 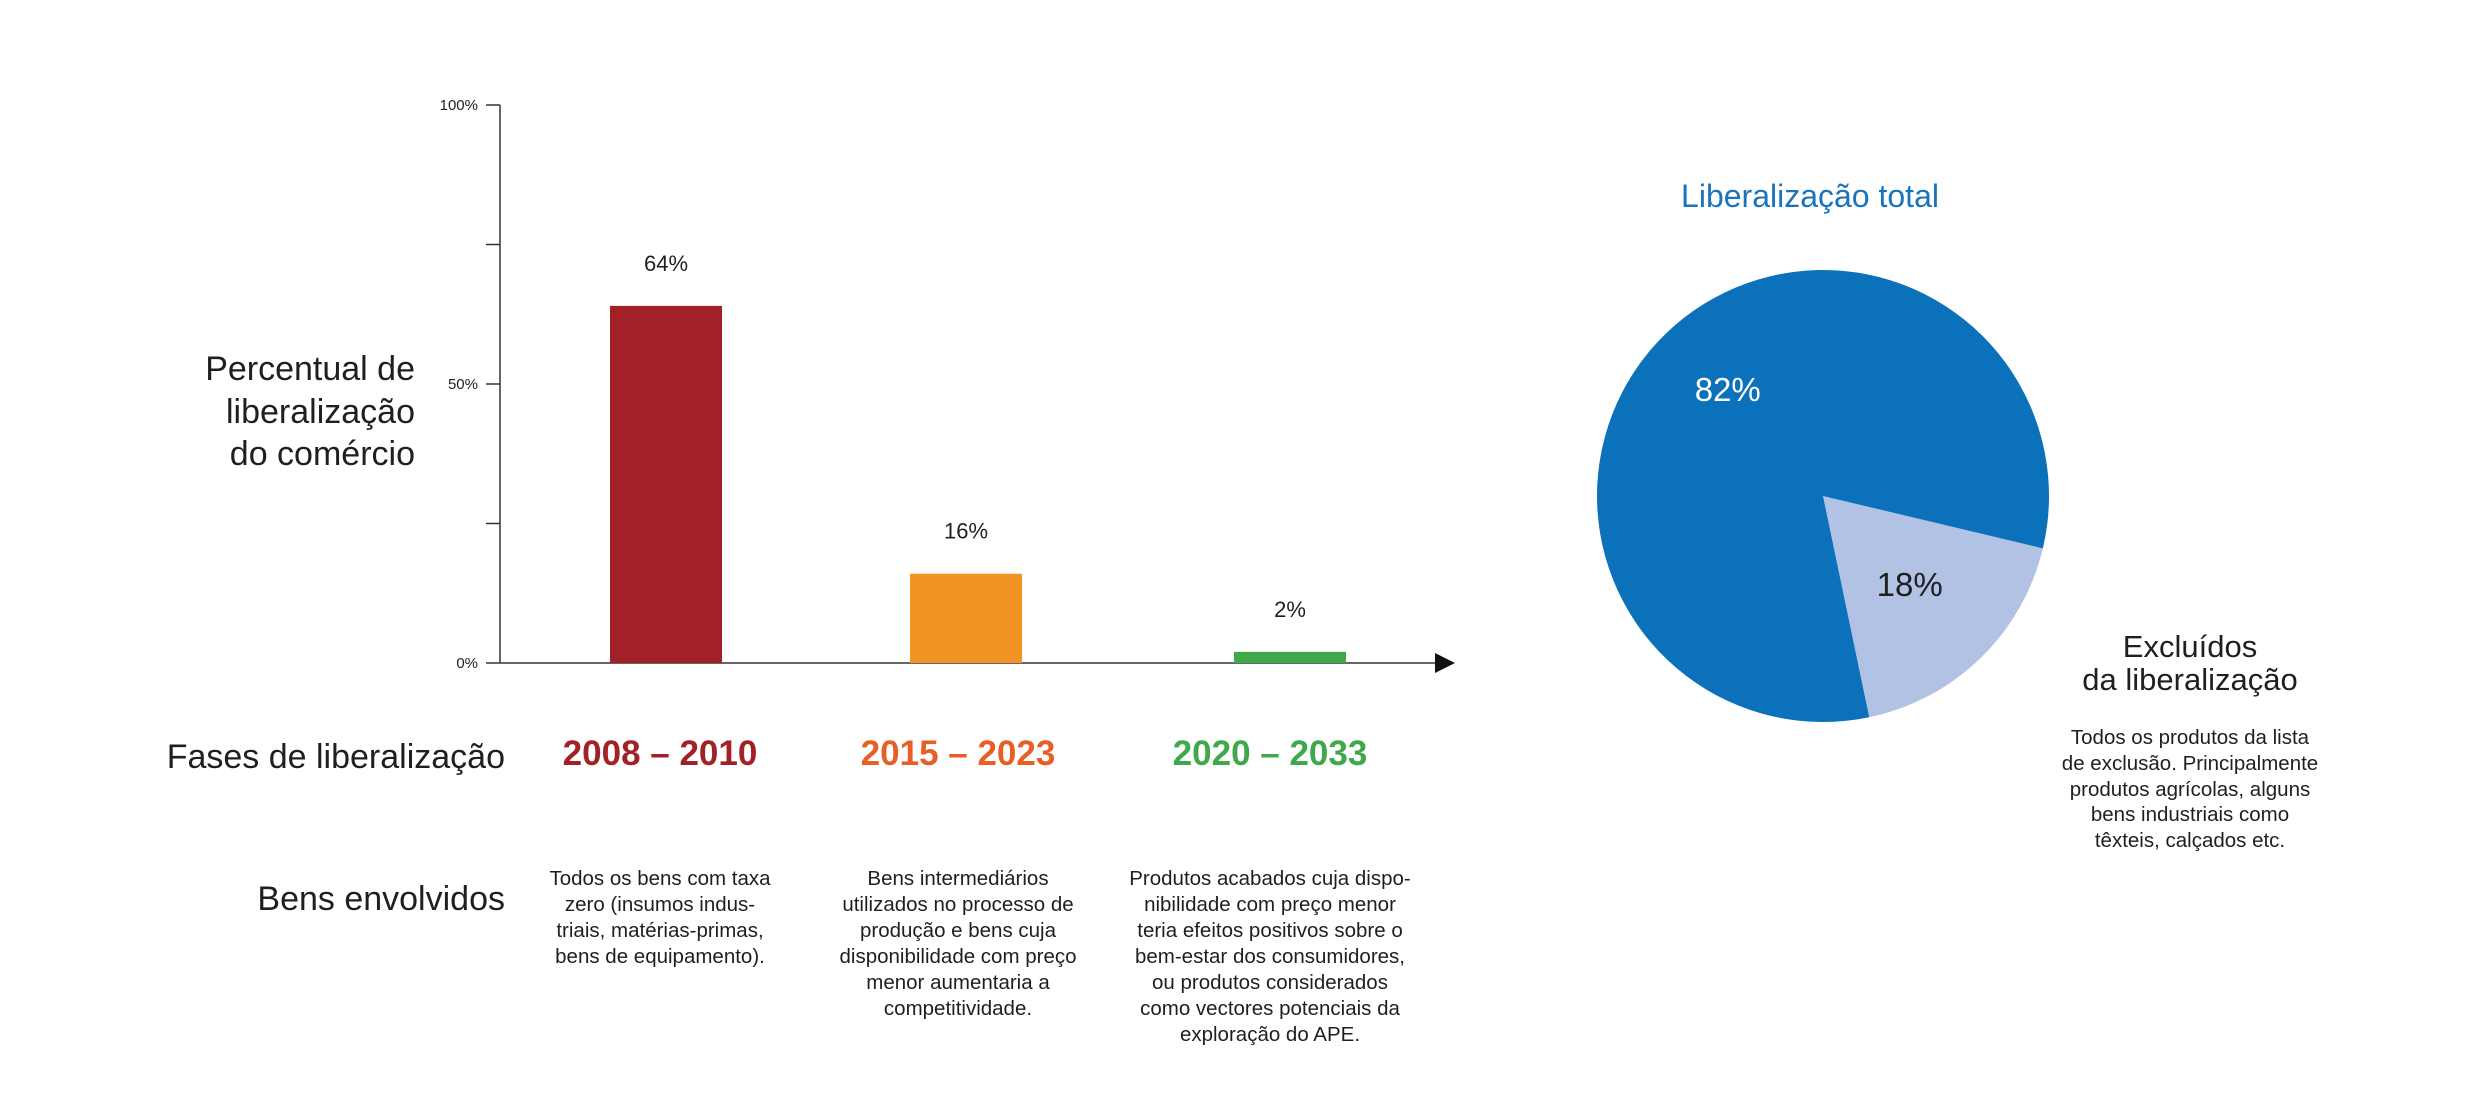 I want to click on goods-row-label: Bens envolvidos, so click(x=381, y=899).